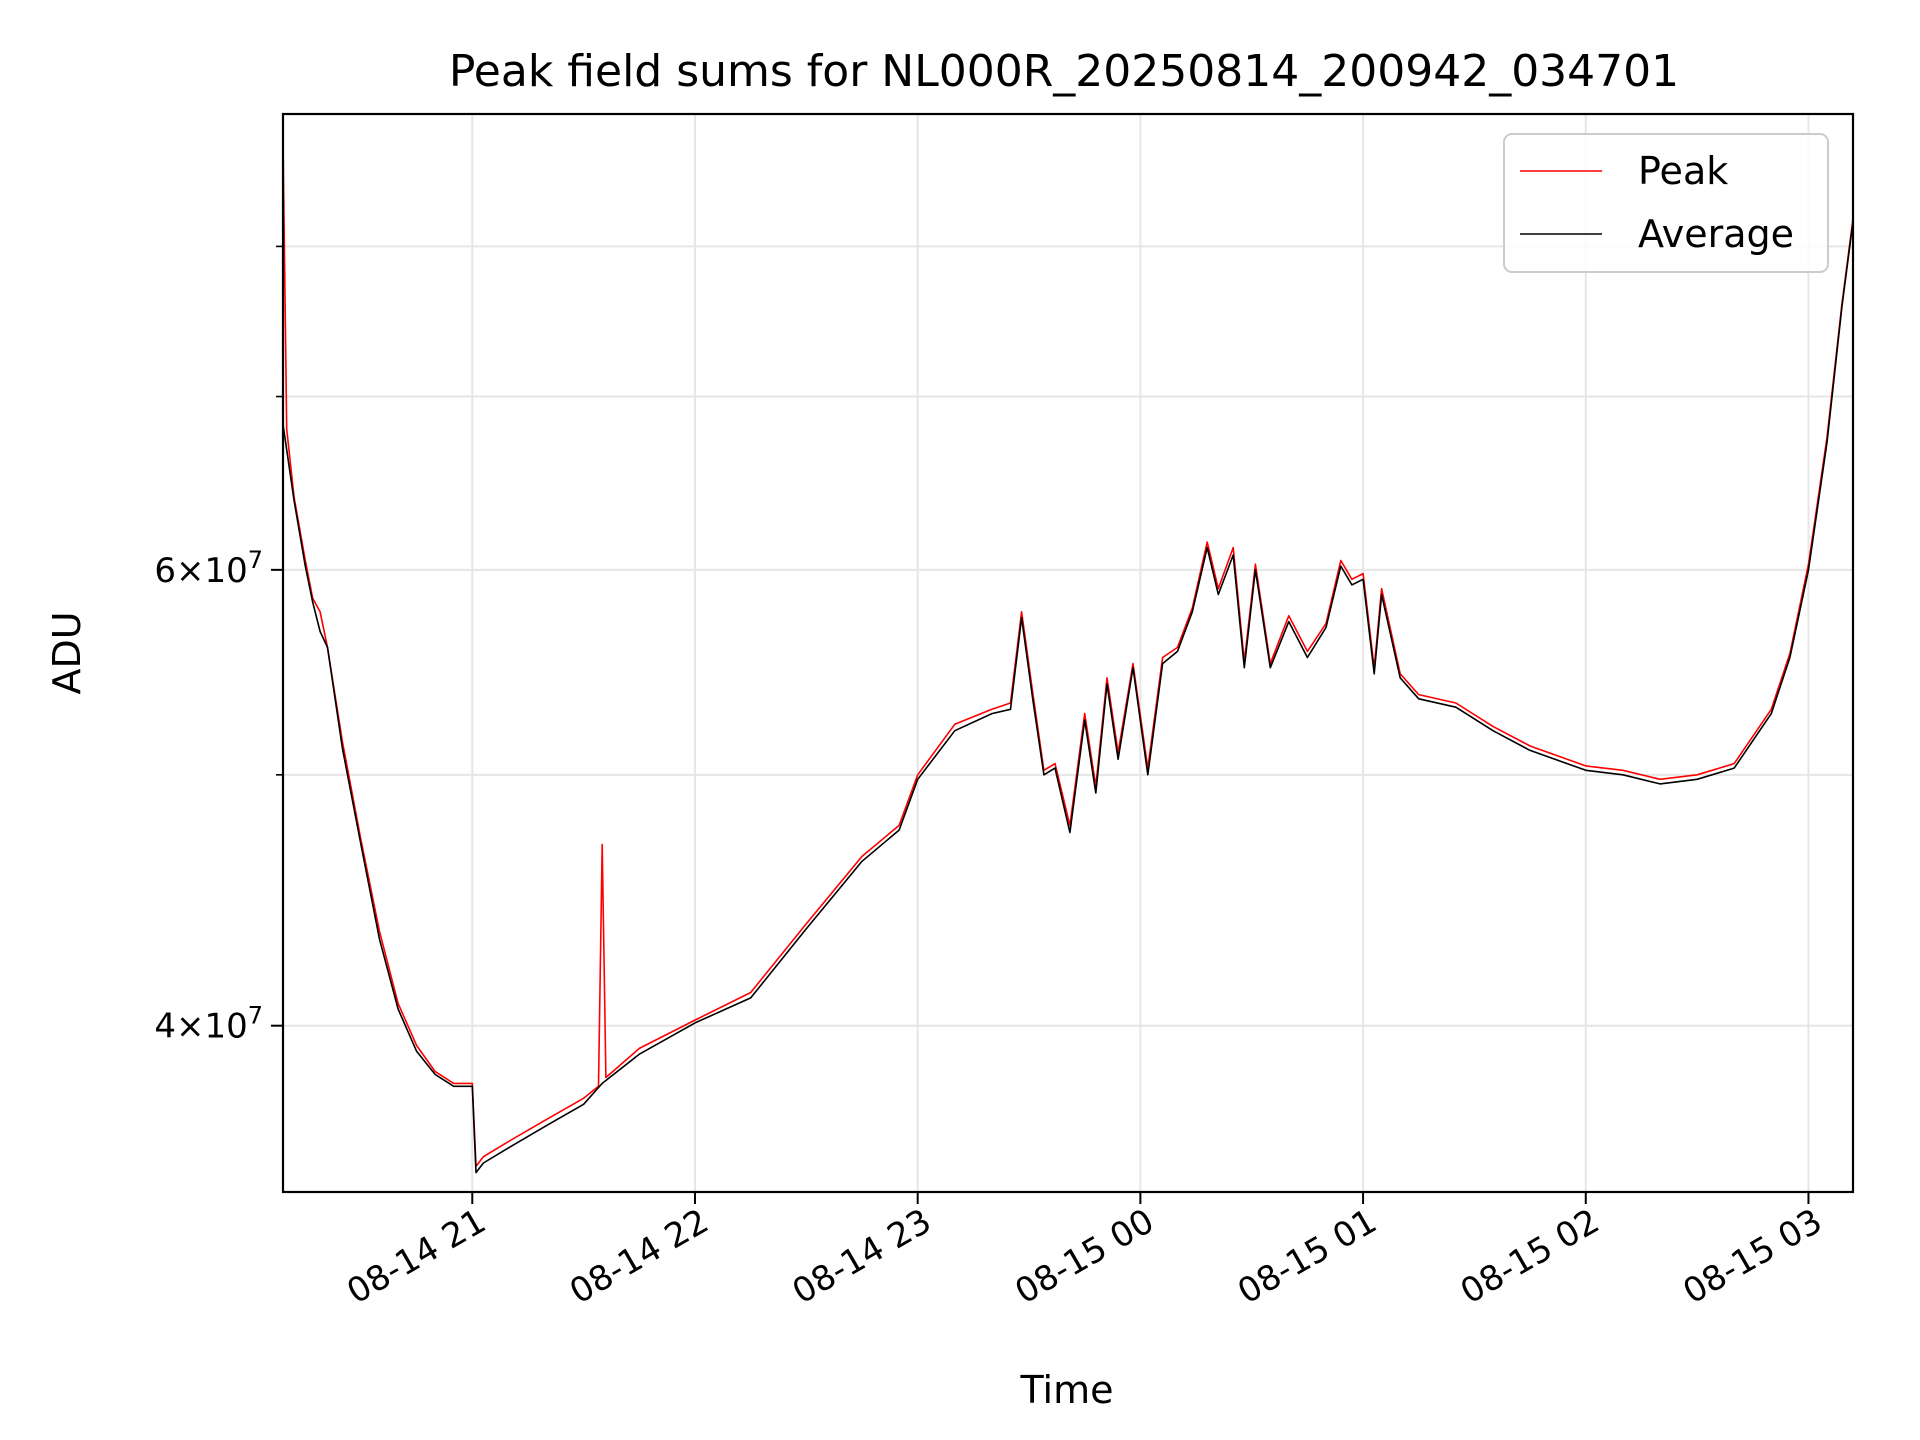 This screenshot has height=1440, width=1920. What do you see at coordinates (208, 1024) in the screenshot?
I see `y-tick-label: 4×107` at bounding box center [208, 1024].